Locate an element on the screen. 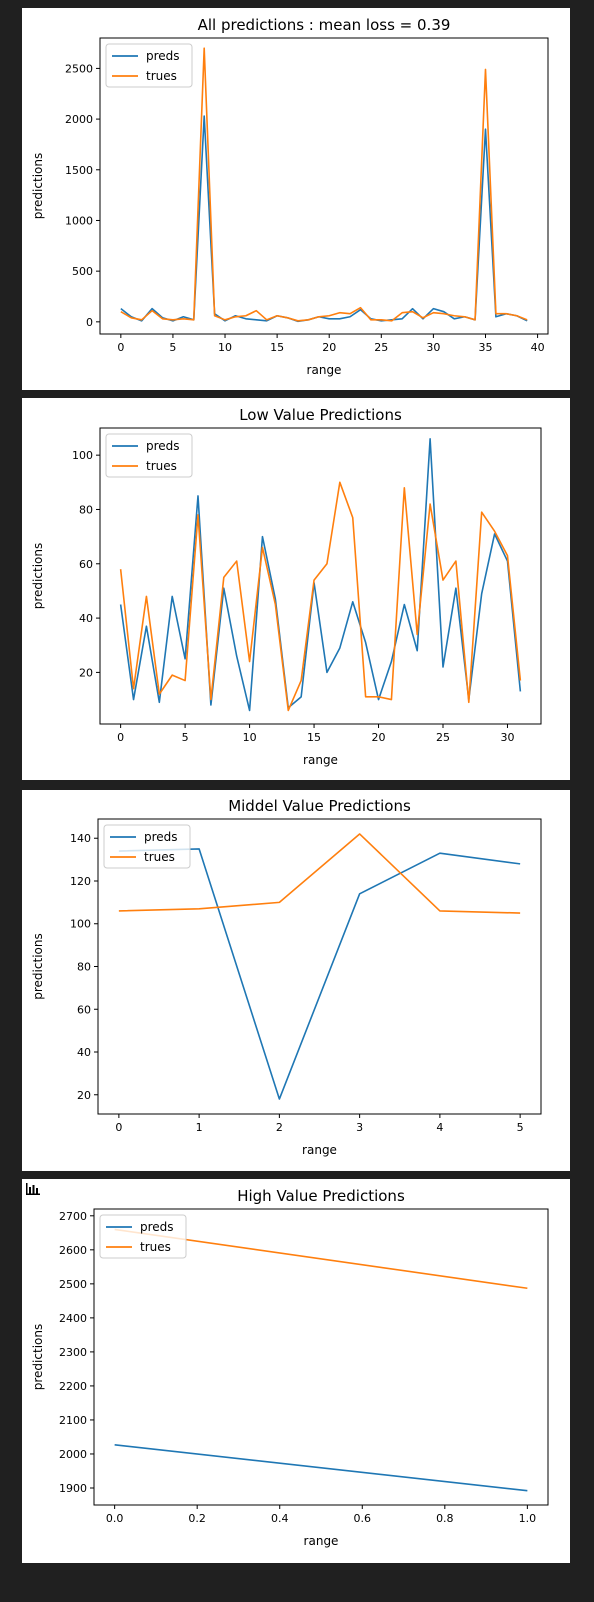 The height and width of the screenshot is (1602, 594). y-tick-label: 1000 is located at coordinates (79, 220).